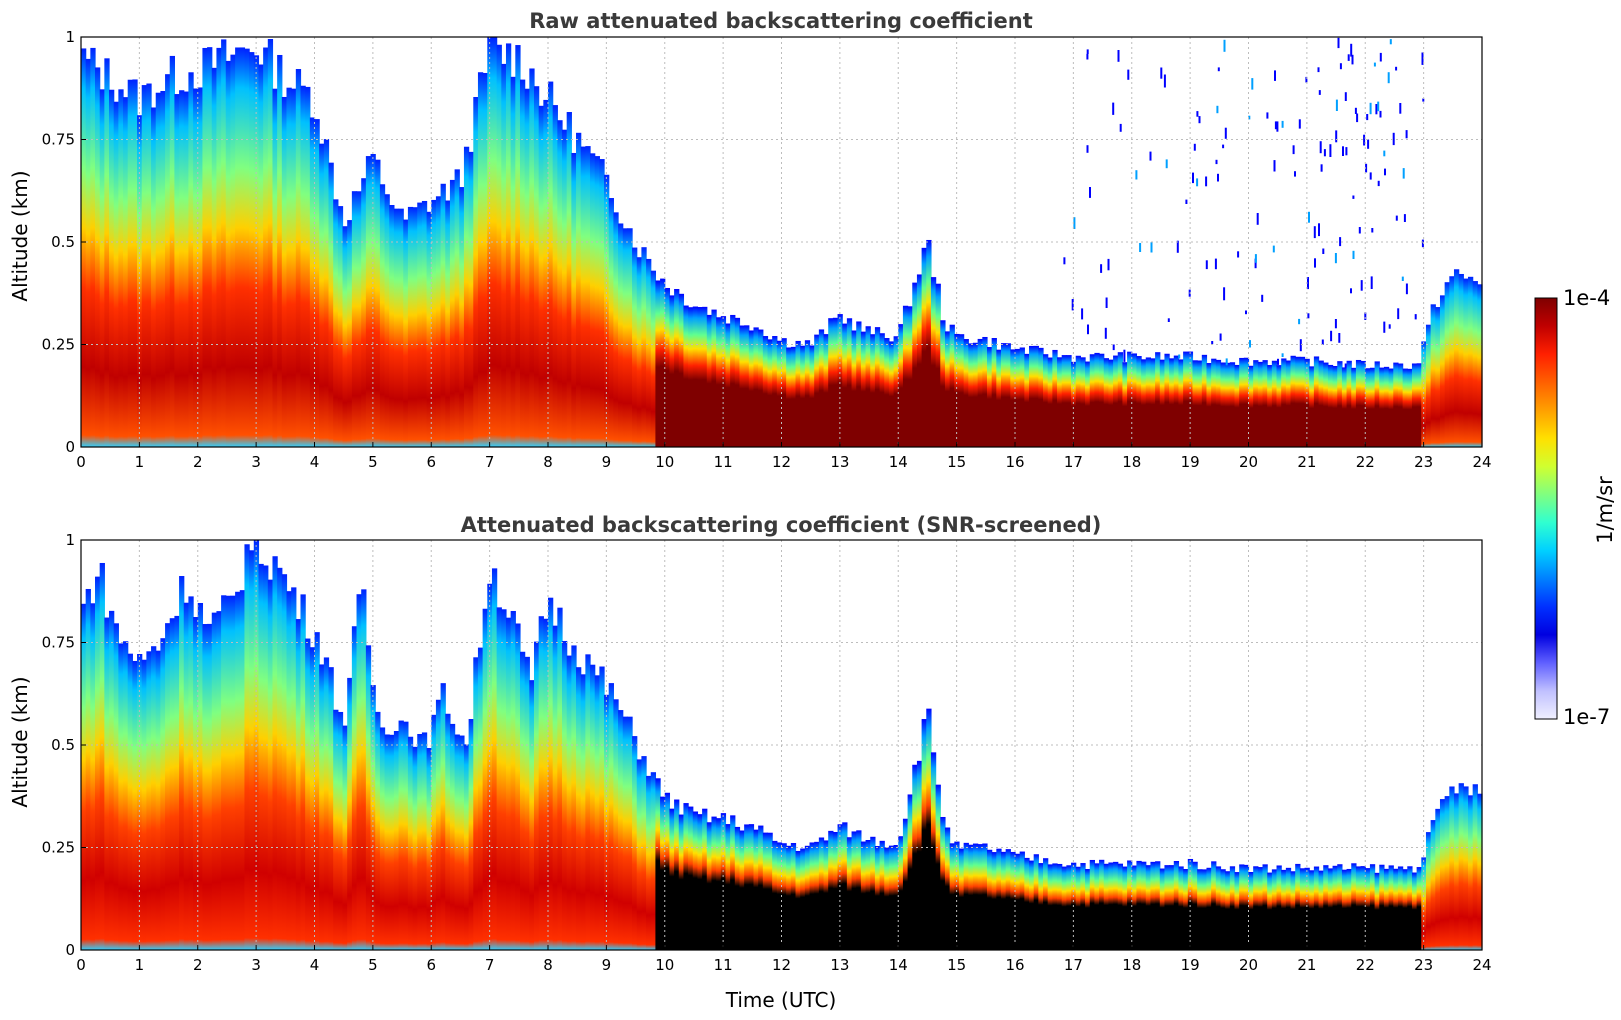 The height and width of the screenshot is (1020, 1621). What do you see at coordinates (315, 965) in the screenshot?
I see `x-tick-label: 4` at bounding box center [315, 965].